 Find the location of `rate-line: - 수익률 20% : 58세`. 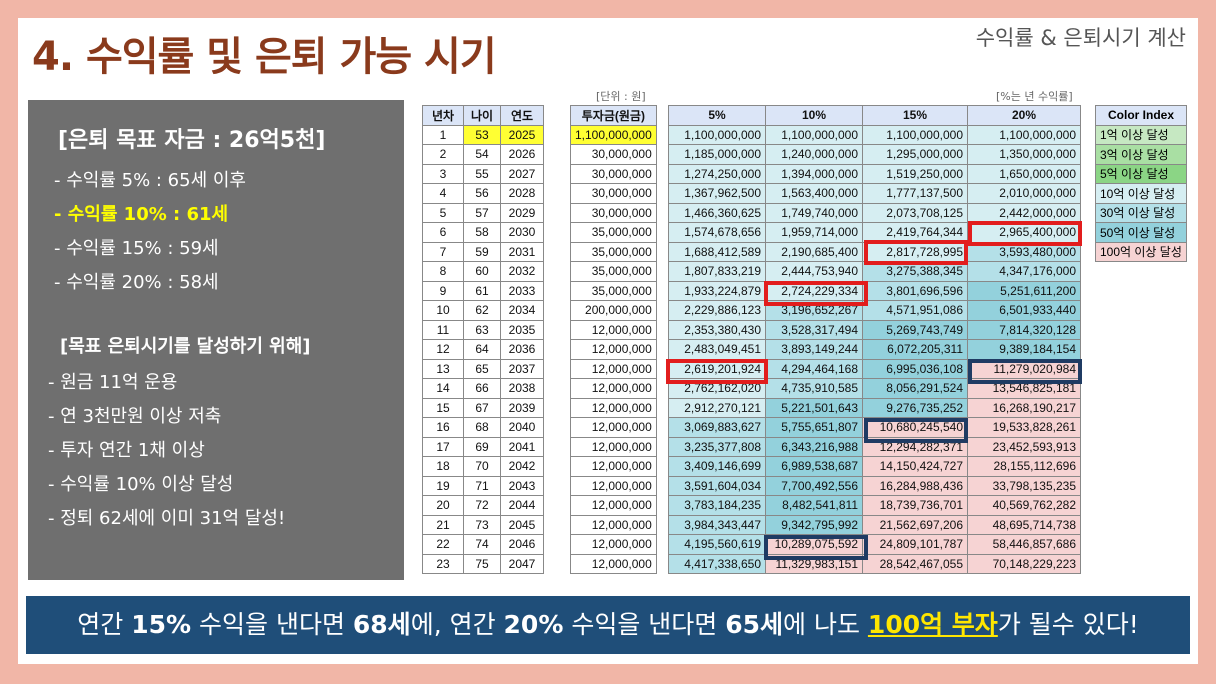

rate-line: - 수익률 20% : 58세 is located at coordinates (136, 282).